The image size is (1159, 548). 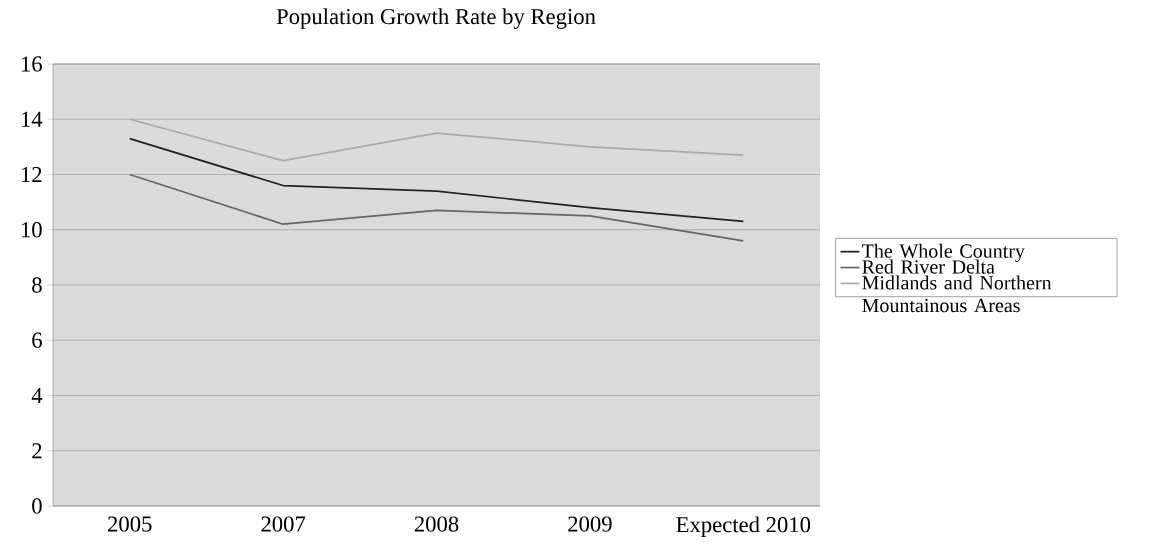 What do you see at coordinates (37, 340) in the screenshot?
I see `y-tick-label: 6` at bounding box center [37, 340].